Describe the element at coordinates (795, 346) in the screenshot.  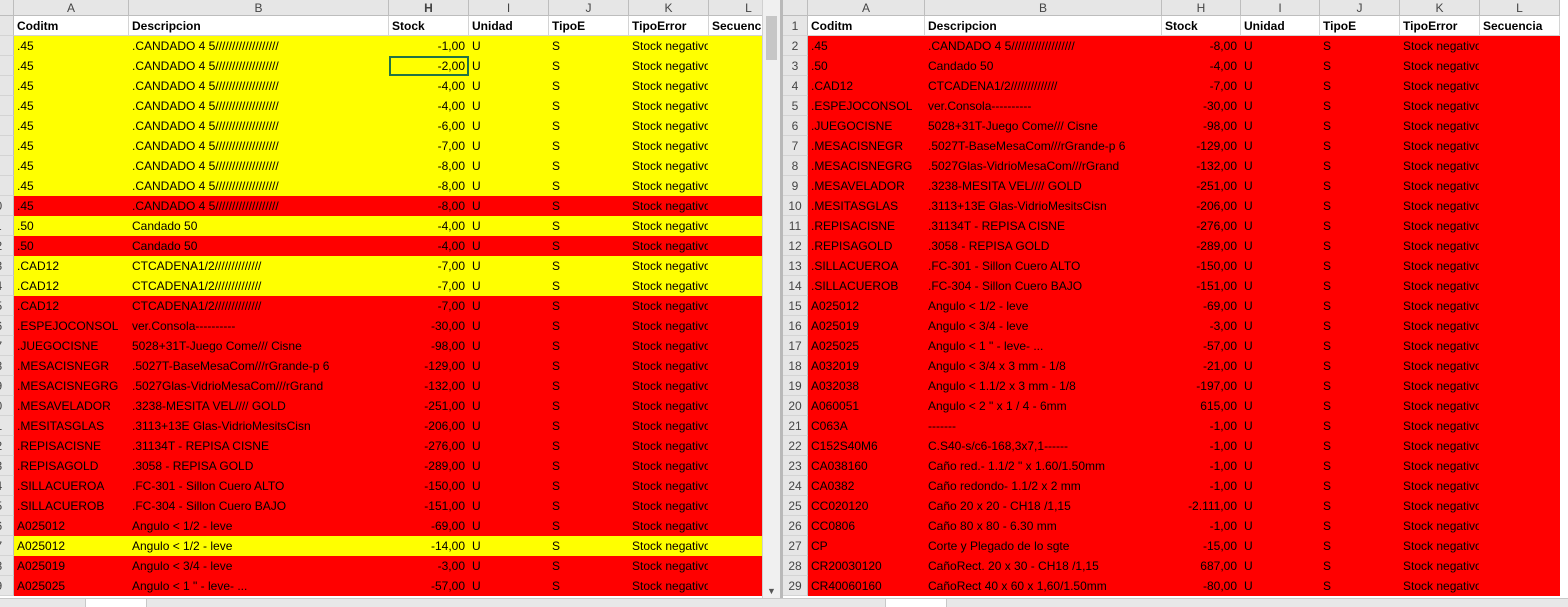
I see `row-number: 17` at that location.